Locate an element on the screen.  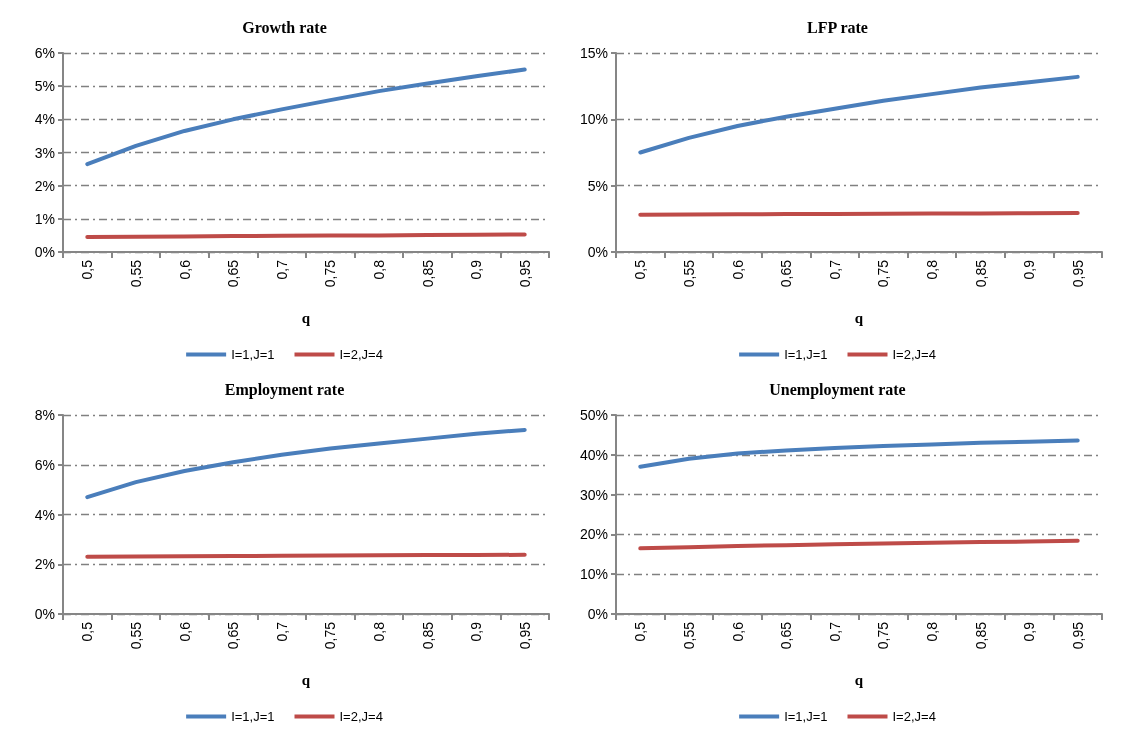
y-tick-label: 30% is located at coordinates (593, 494).